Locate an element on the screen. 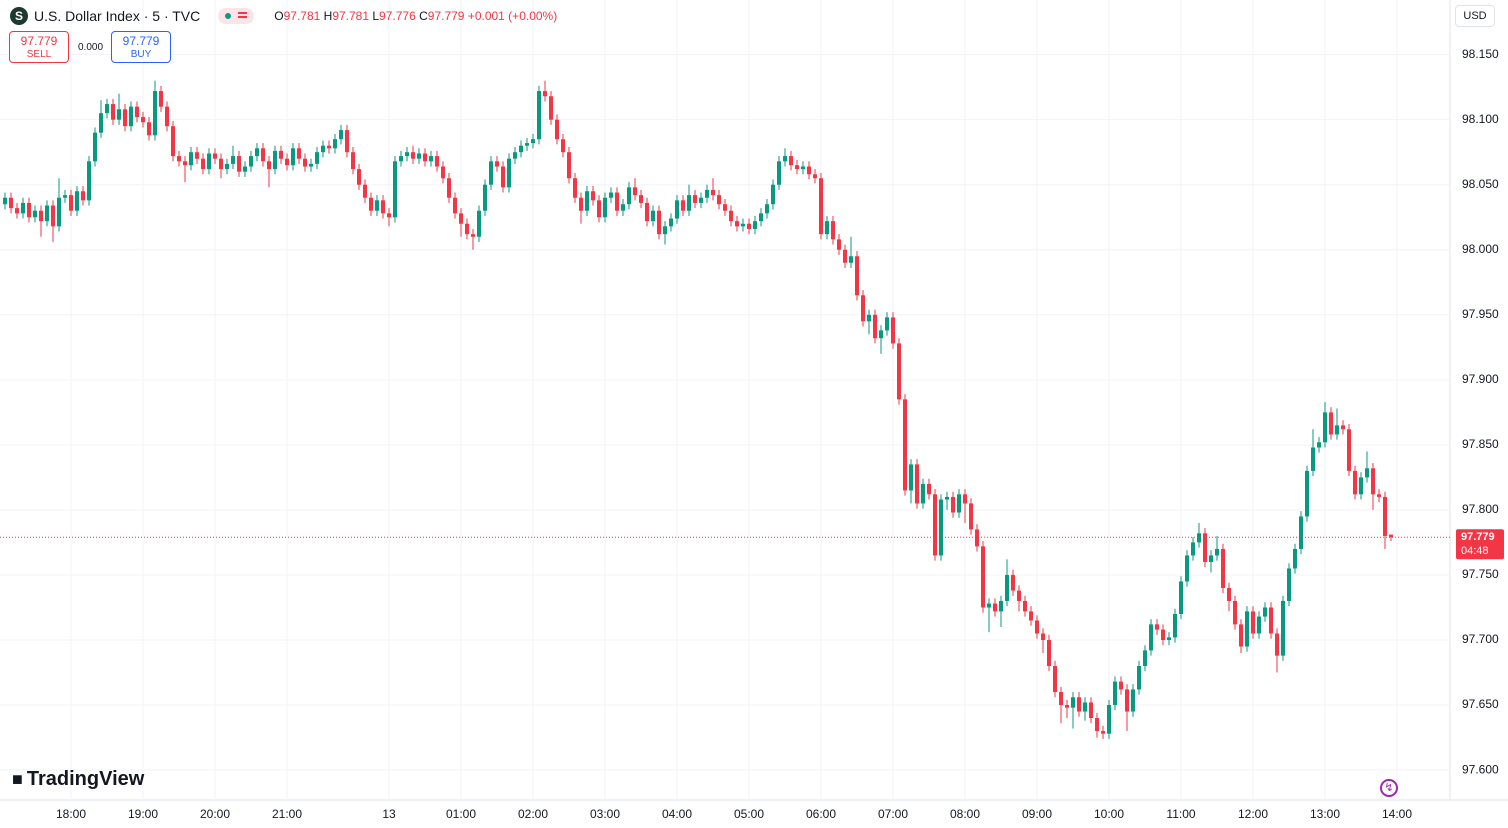 The image size is (1508, 828). y-tick-label: 98.100 is located at coordinates (1480, 119).